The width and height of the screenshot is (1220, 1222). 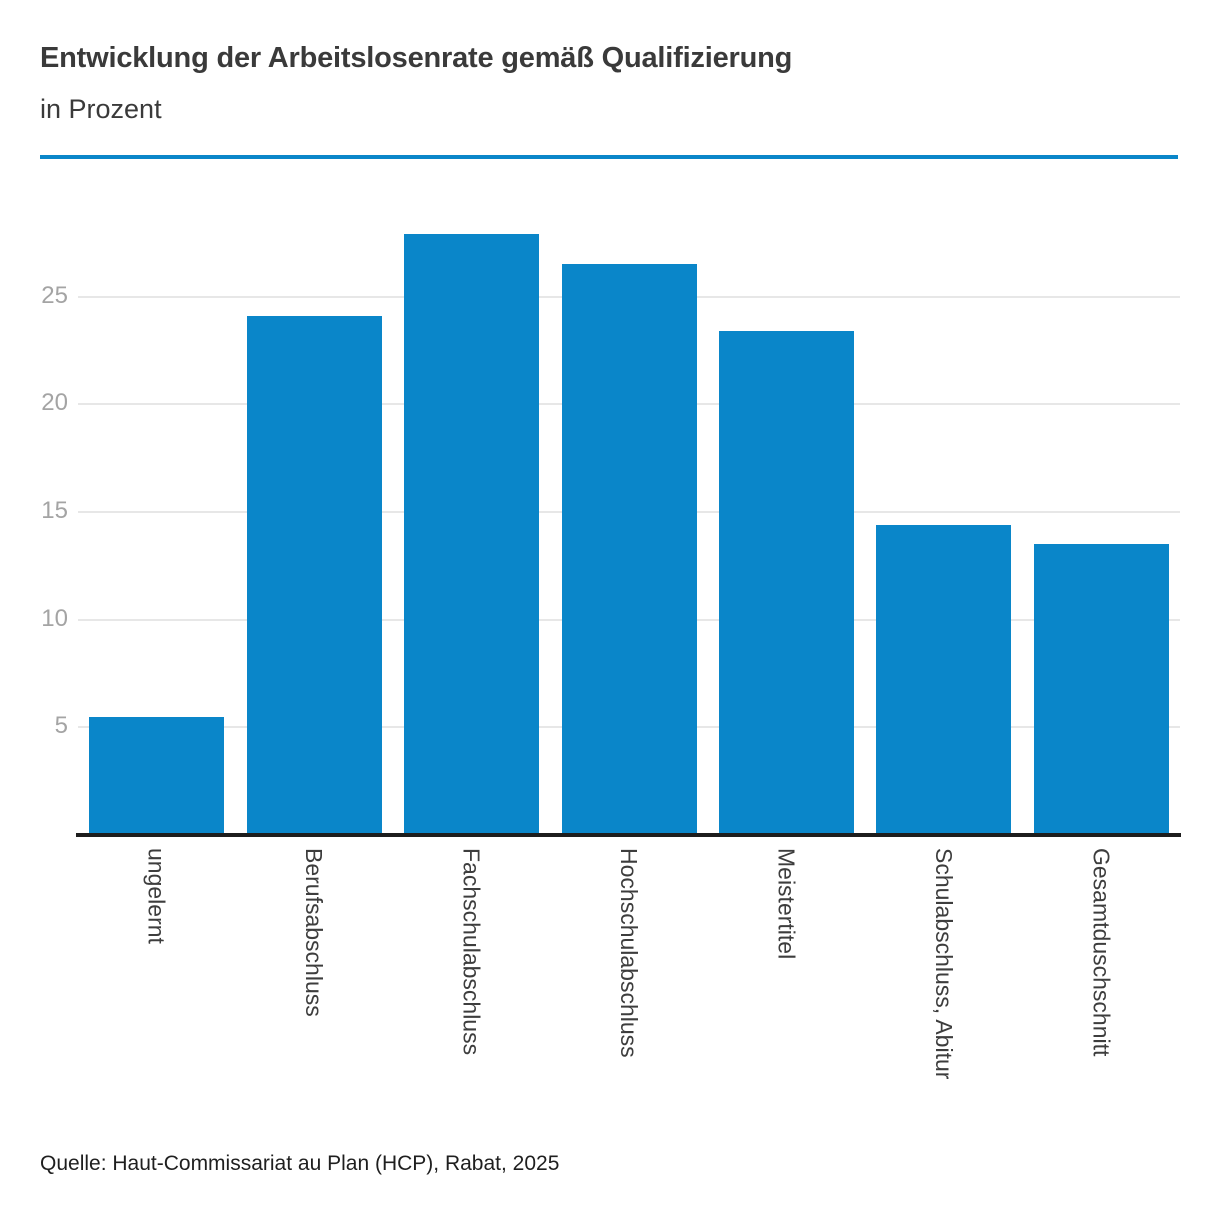 What do you see at coordinates (786, 904) in the screenshot?
I see `x-tick-label: Meistertitel` at bounding box center [786, 904].